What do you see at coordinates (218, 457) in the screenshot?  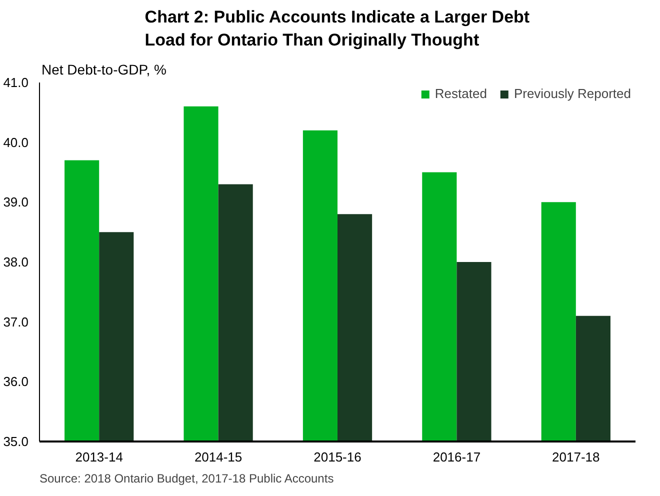 I see `x-tick-label: 2014-15` at bounding box center [218, 457].